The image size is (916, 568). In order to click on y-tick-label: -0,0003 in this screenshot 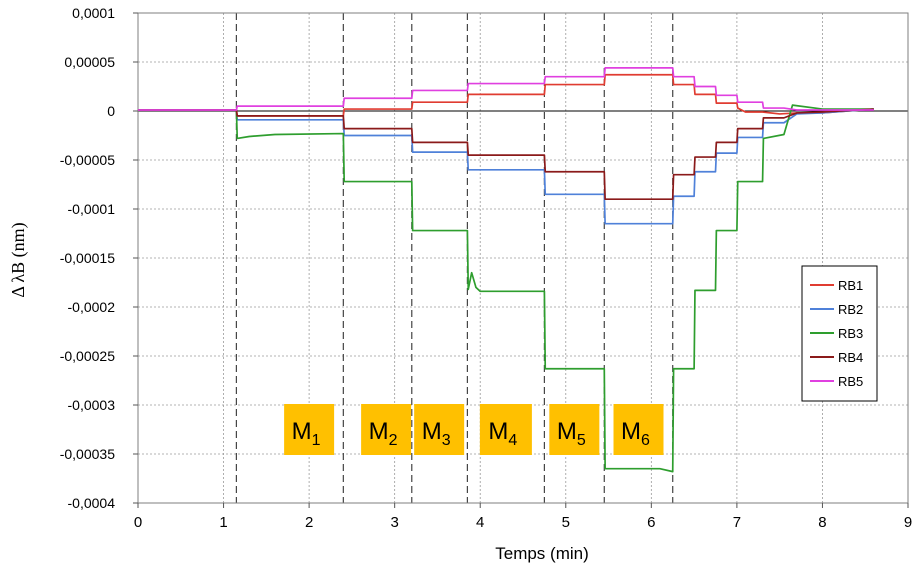, I will do `click(92, 405)`.